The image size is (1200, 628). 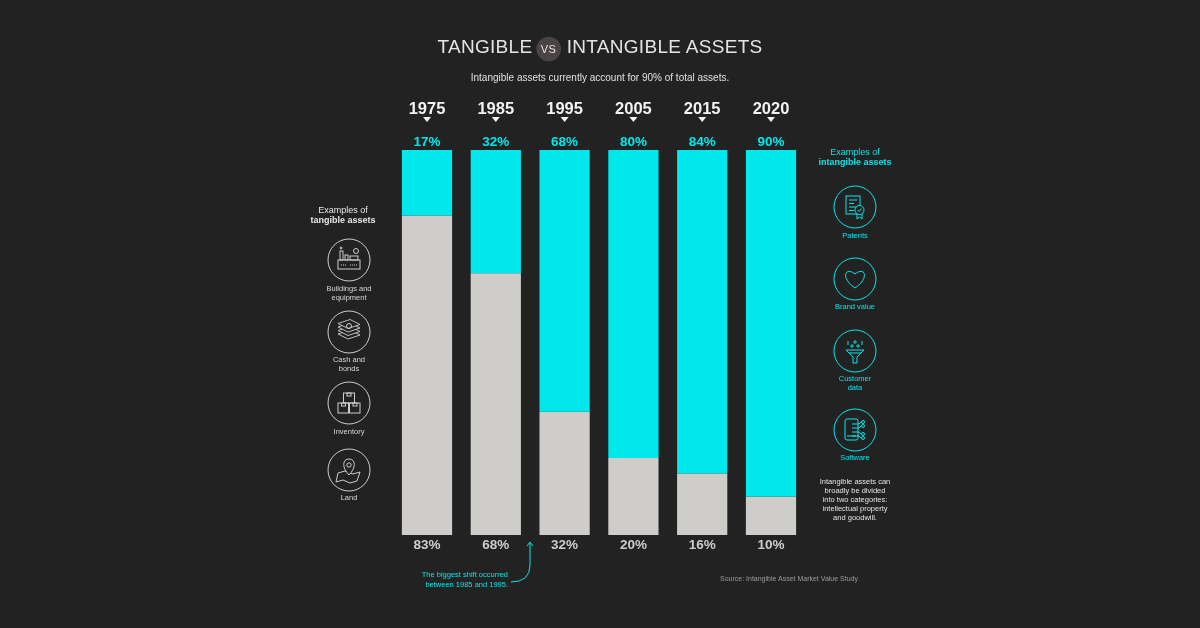 I want to click on data-label: 10%, so click(x=771, y=544).